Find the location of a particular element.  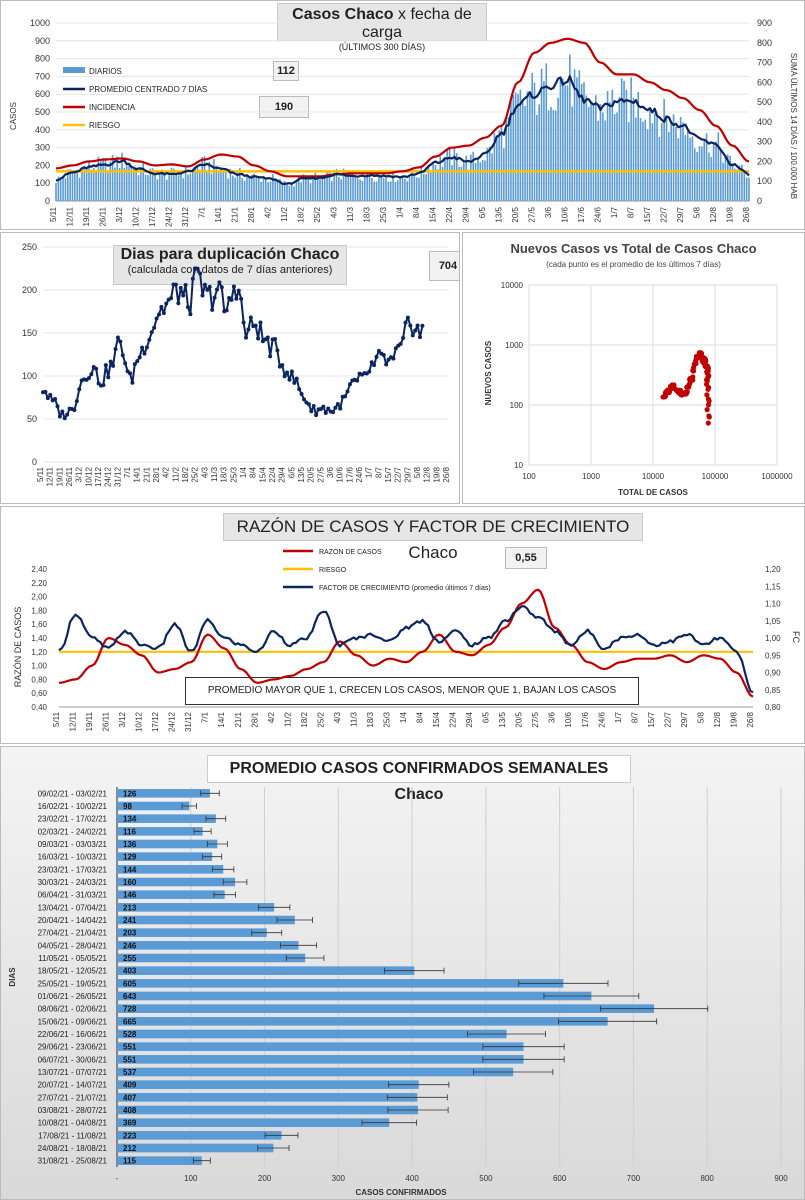

x-tick-label: 13/5 is located at coordinates (502, 719).